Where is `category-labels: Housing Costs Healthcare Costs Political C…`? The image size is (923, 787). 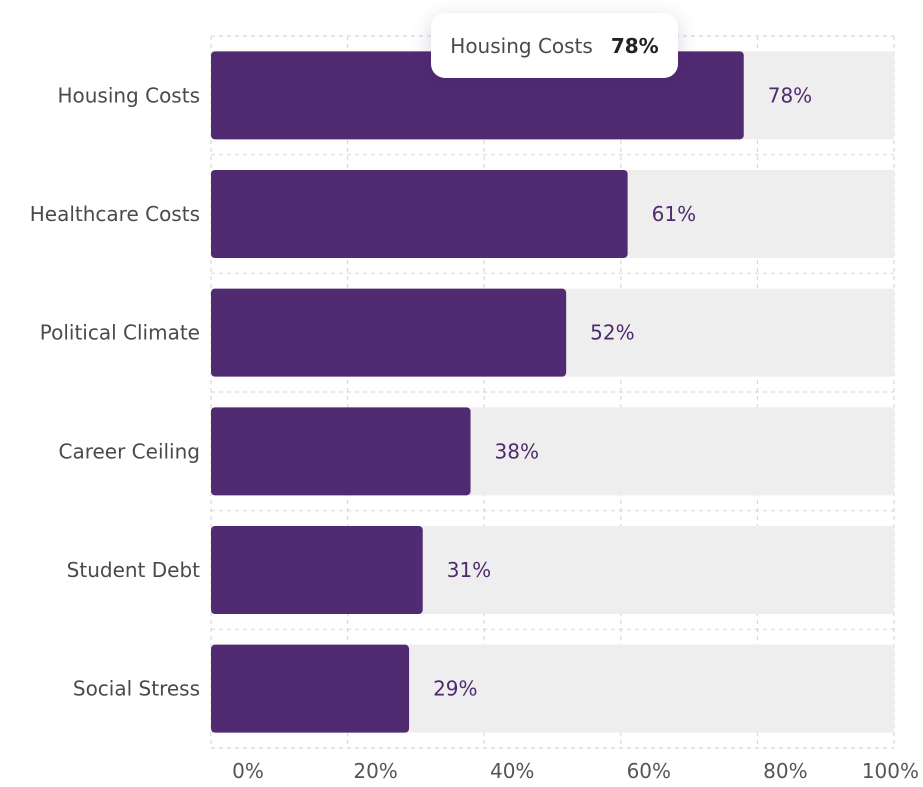 category-labels: Housing Costs Healthcare Costs Political C… is located at coordinates (115, 391).